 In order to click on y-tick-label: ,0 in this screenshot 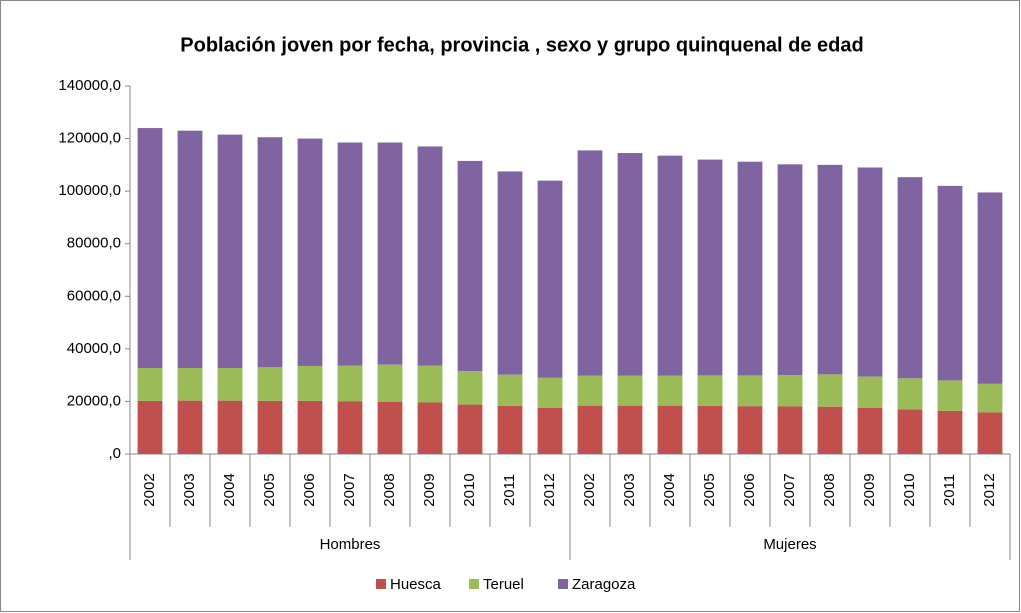, I will do `click(114, 453)`.